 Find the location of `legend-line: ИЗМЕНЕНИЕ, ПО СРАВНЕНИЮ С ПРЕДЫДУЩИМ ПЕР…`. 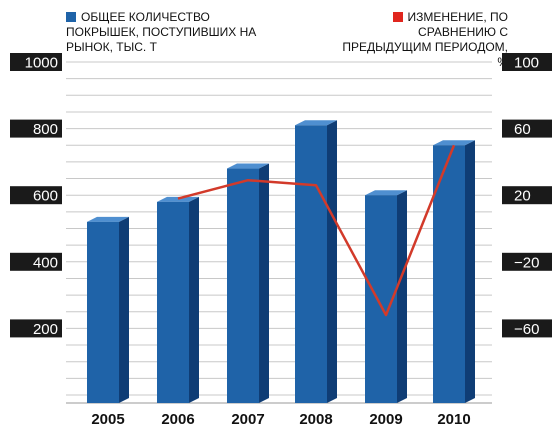

legend-line: ИЗМЕНЕНИЕ, ПО СРАВНЕНИЮ С ПРЕДЫДУЩИМ ПЕР… is located at coordinates (423, 40).